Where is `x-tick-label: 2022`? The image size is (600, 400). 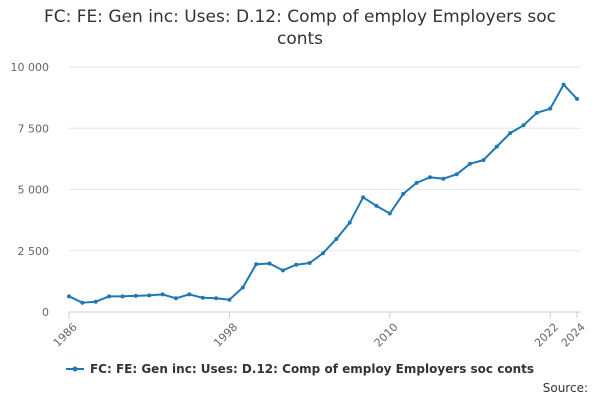
x-tick-label: 2022 is located at coordinates (546, 335).